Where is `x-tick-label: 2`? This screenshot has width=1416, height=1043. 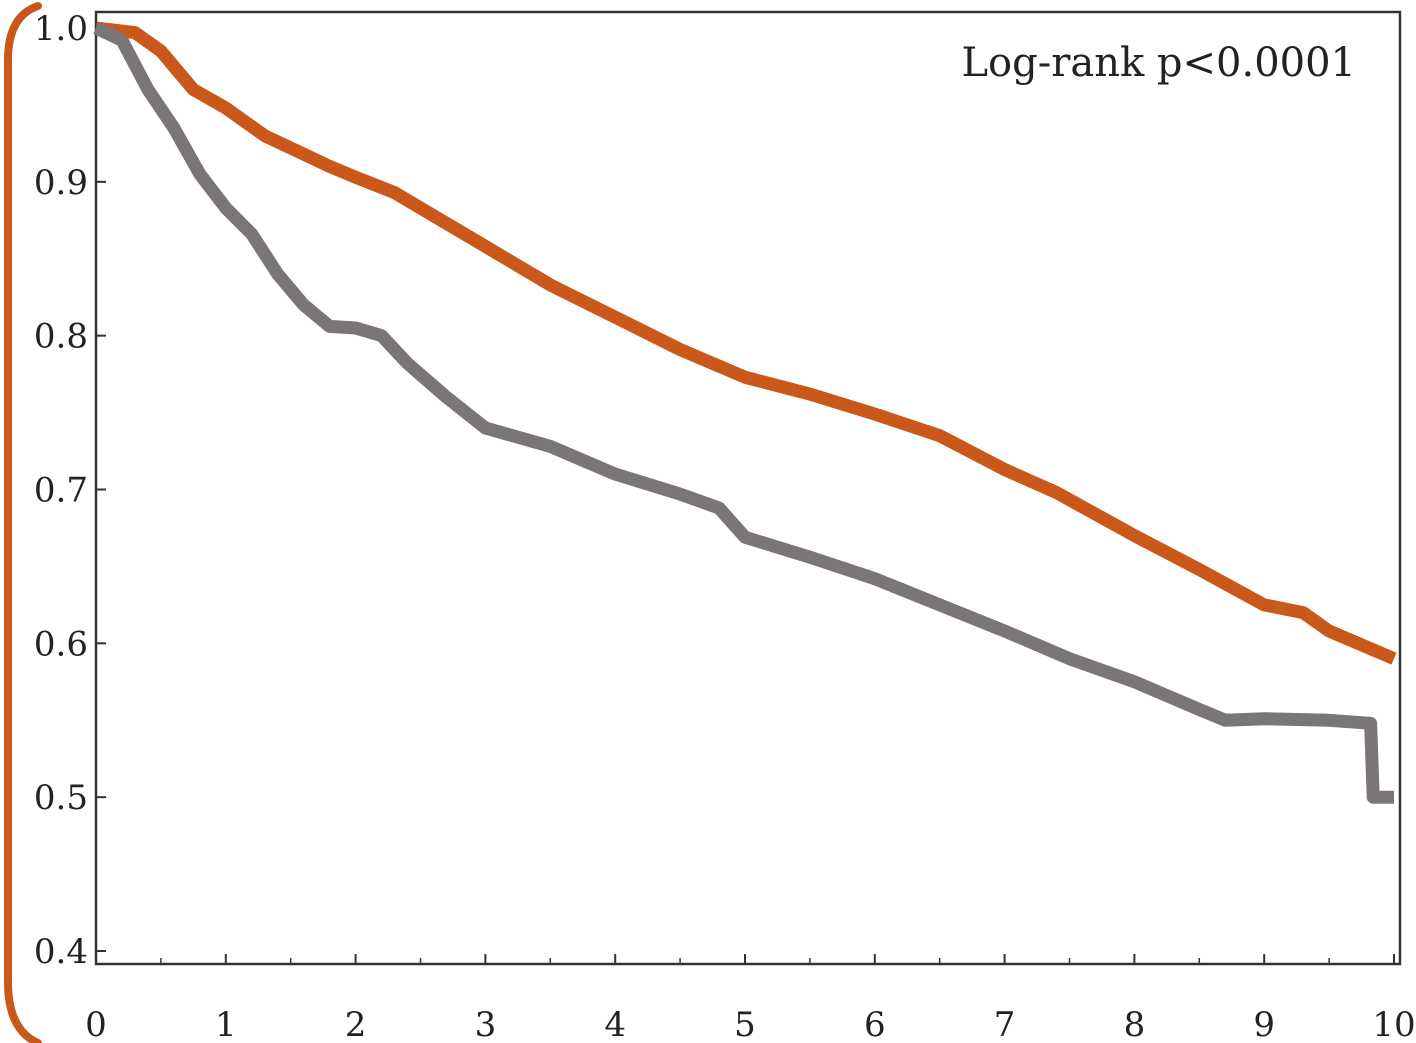
x-tick-label: 2 is located at coordinates (356, 1024).